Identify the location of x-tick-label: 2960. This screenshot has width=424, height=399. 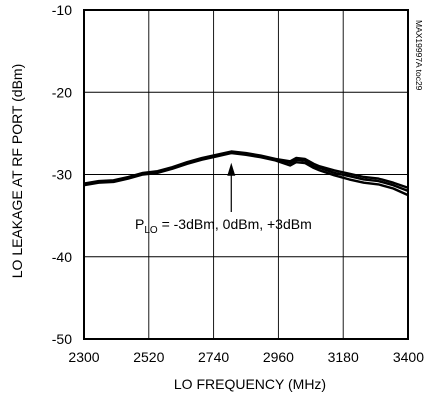
(278, 357).